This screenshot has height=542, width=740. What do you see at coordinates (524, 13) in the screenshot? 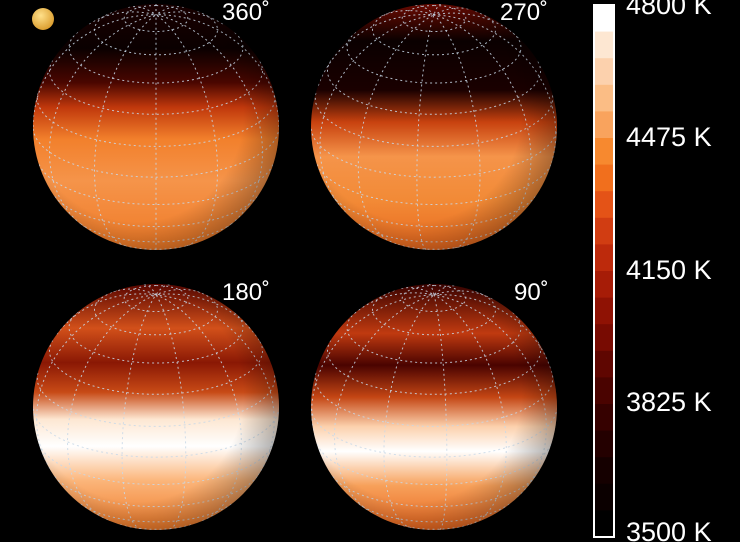
I see `phase-label-270: 270˚` at bounding box center [524, 13].